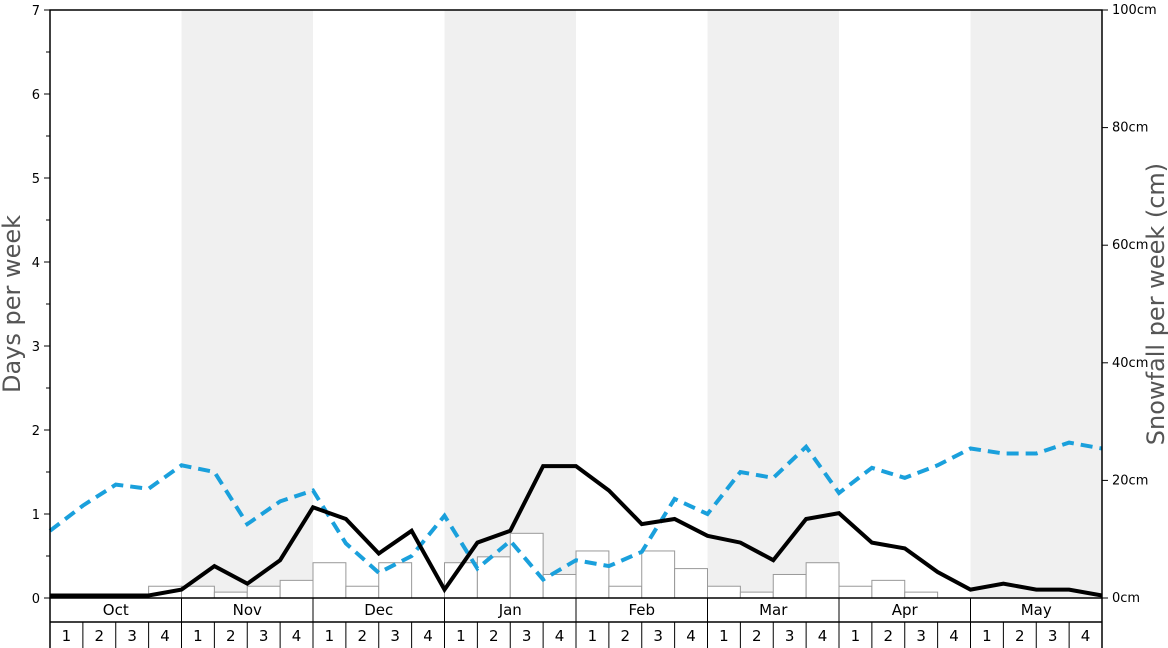 This screenshot has width=1168, height=648. Describe the element at coordinates (36, 11) in the screenshot. I see `left-tick-label: 7` at that location.